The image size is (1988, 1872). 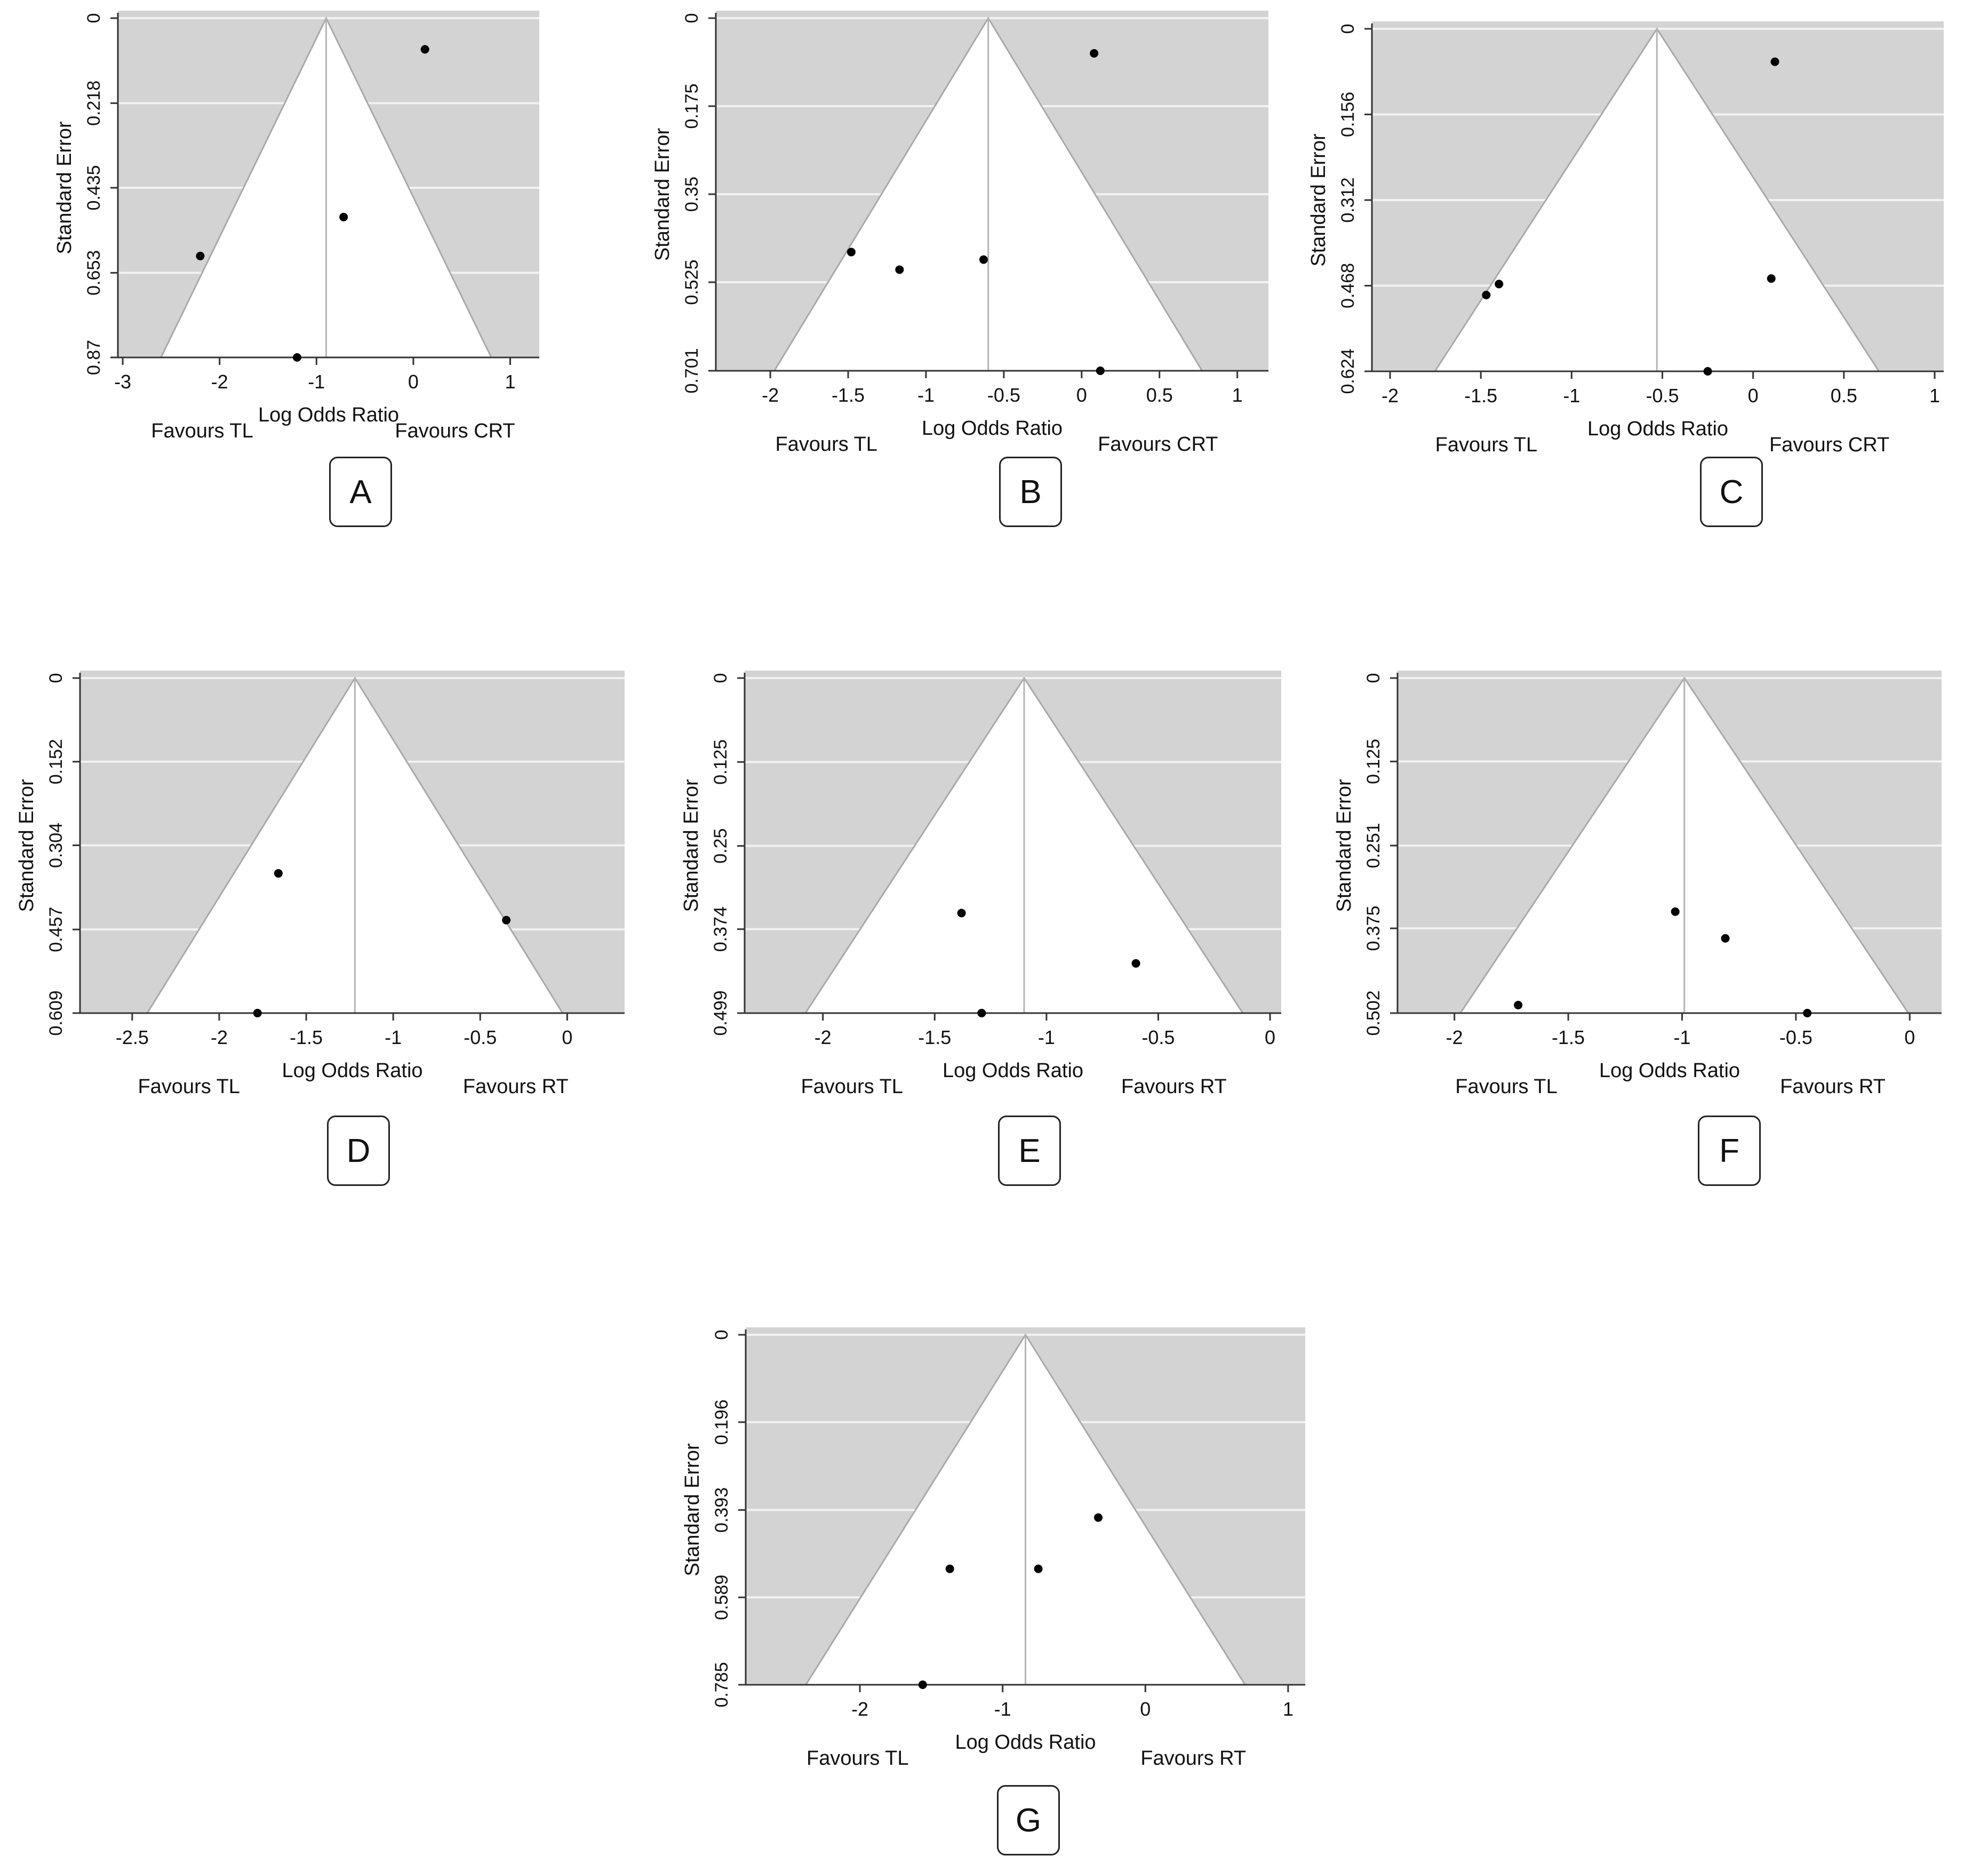 What do you see at coordinates (1348, 371) in the screenshot?
I see `y-tick-label: 0.624` at bounding box center [1348, 371].